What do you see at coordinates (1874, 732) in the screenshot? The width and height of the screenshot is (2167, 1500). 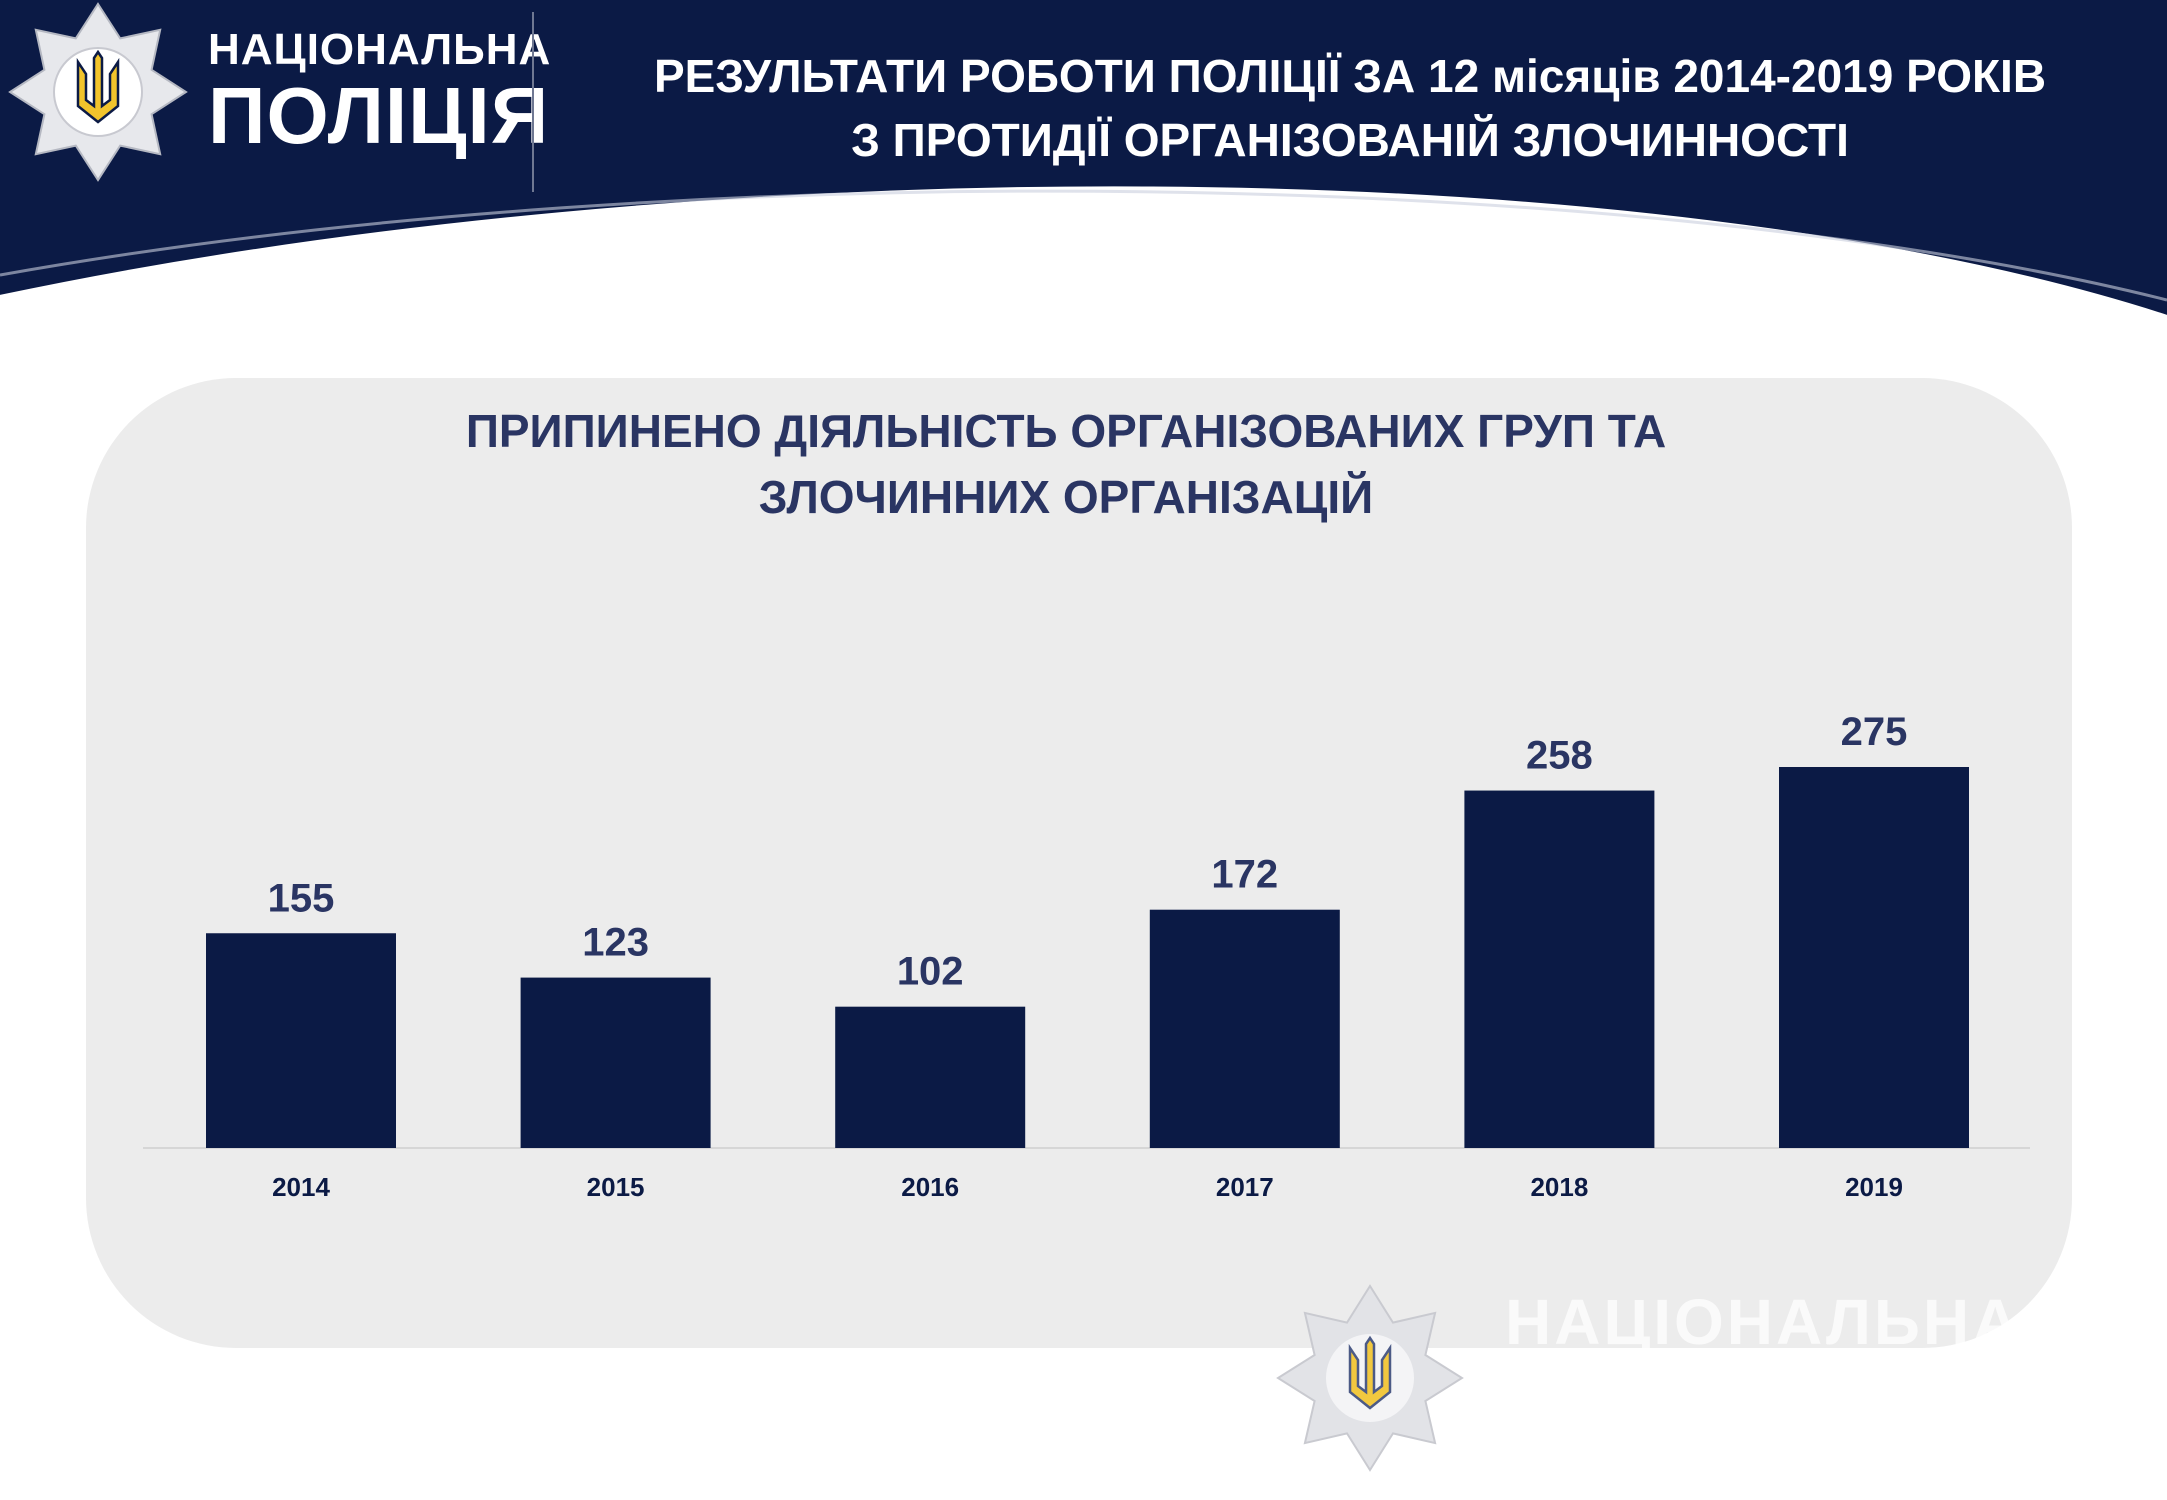 I see `value-label-2019: 275` at bounding box center [1874, 732].